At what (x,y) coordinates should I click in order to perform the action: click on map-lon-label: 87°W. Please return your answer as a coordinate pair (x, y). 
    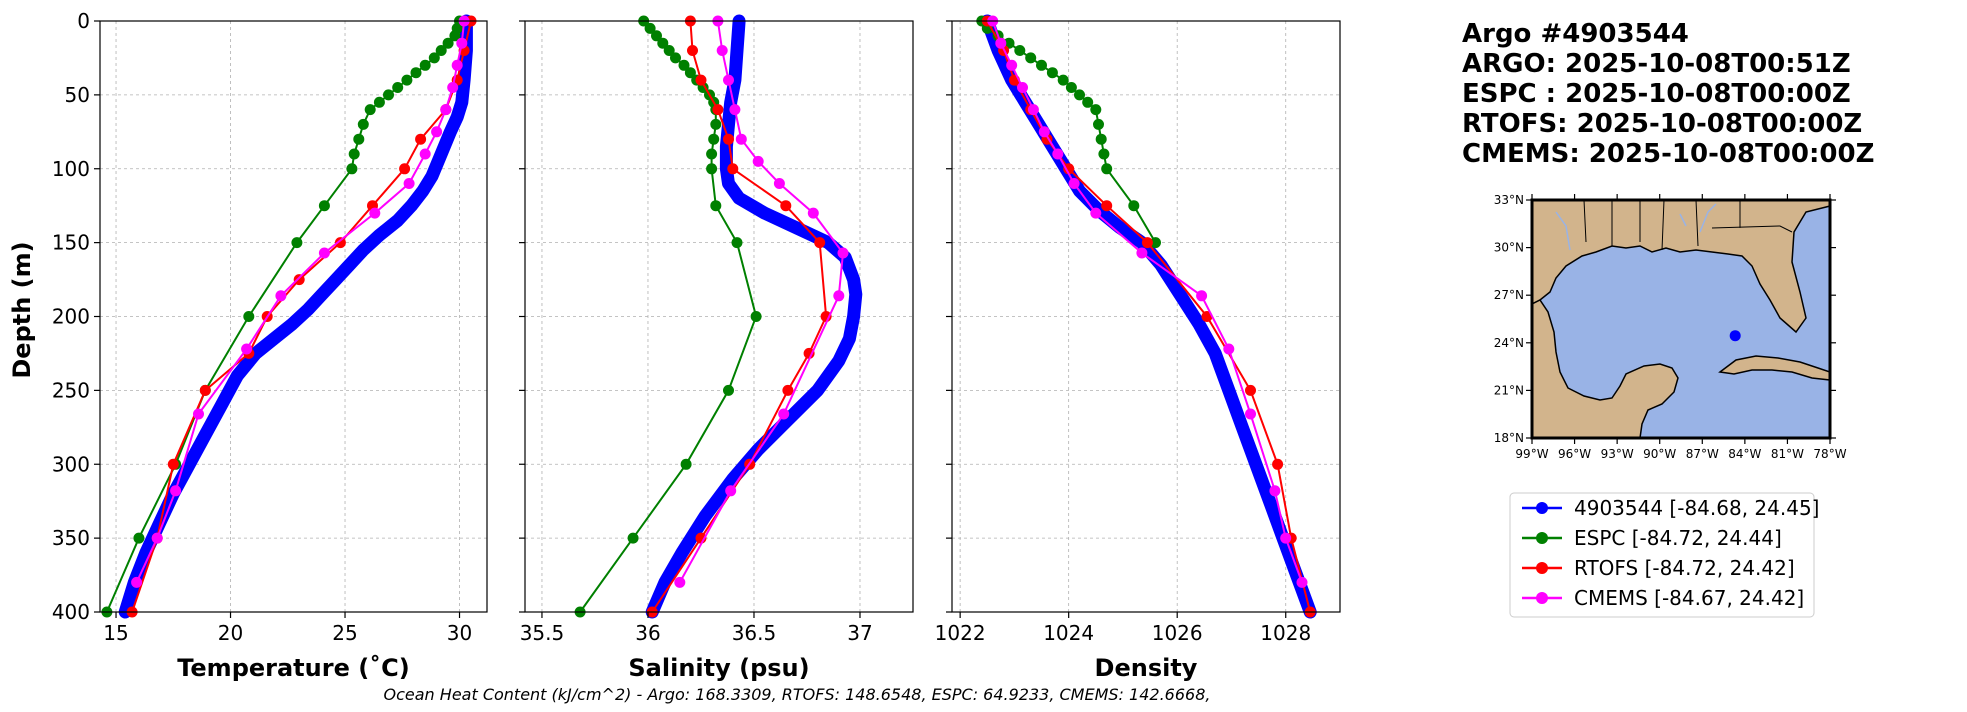
    Looking at the image, I should click on (1702, 454).